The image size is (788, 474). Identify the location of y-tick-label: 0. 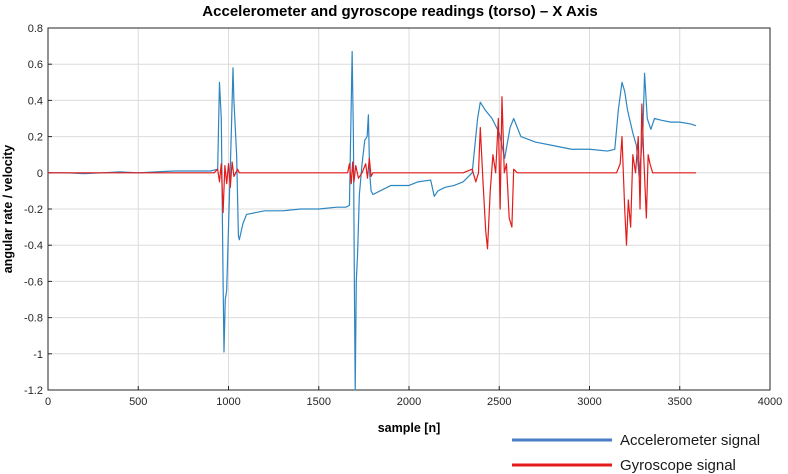
(40, 174).